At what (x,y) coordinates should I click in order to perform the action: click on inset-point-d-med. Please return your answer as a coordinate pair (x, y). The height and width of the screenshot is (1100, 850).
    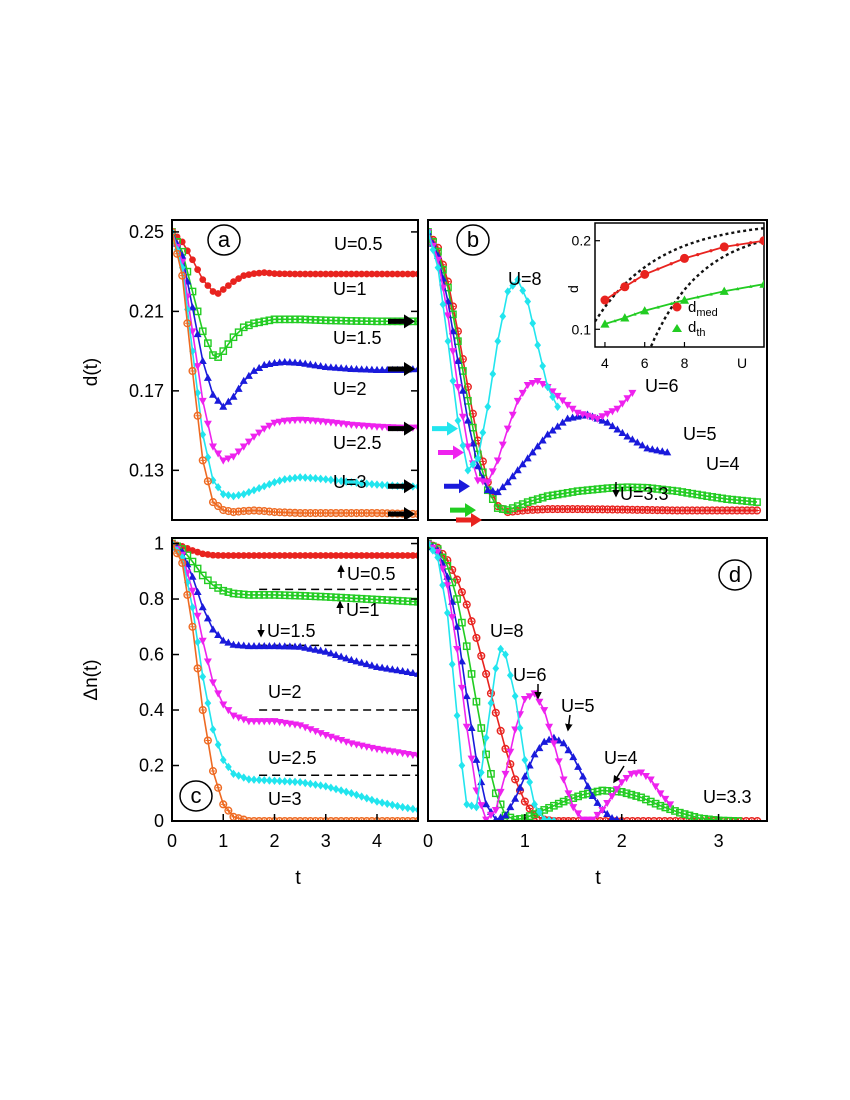
    Looking at the image, I should click on (645, 274).